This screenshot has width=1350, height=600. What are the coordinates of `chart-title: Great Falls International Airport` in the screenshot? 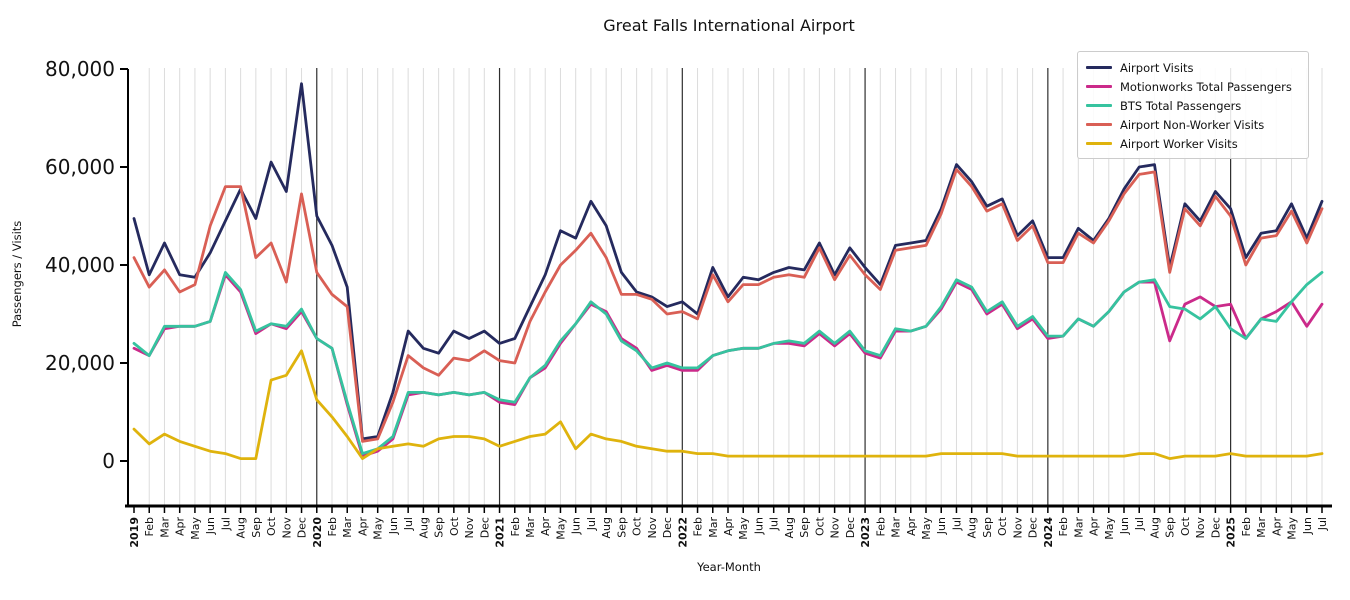 It's located at (729, 25).